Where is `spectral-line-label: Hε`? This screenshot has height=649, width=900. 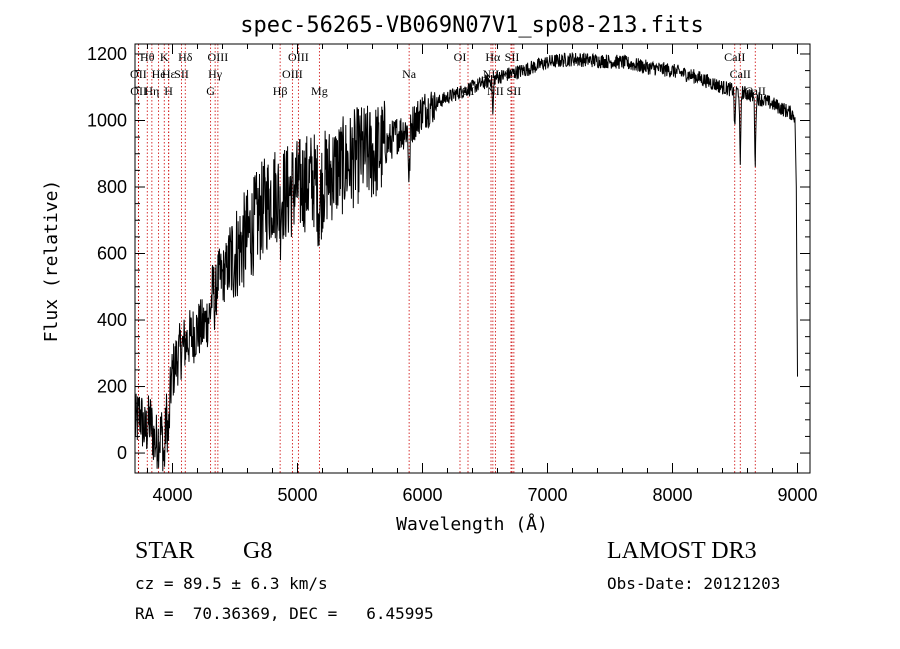
spectral-line-label: Hε is located at coordinates (169, 74).